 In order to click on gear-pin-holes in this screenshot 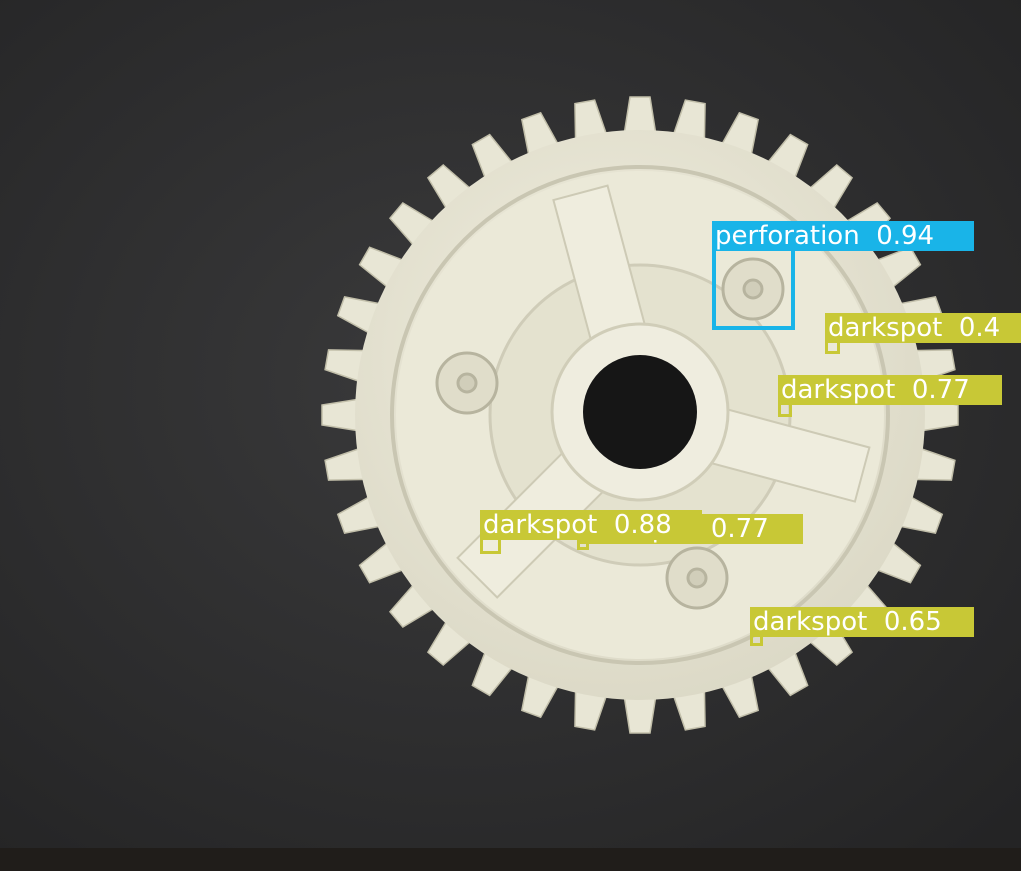, I will do `click(610, 433)`.